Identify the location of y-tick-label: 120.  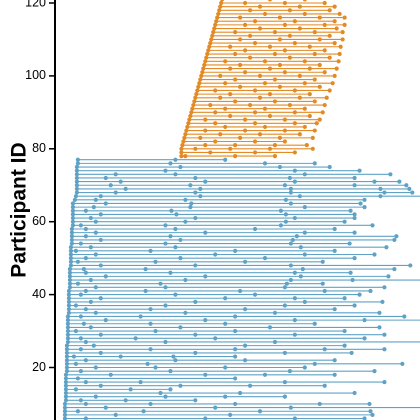
(35, 4).